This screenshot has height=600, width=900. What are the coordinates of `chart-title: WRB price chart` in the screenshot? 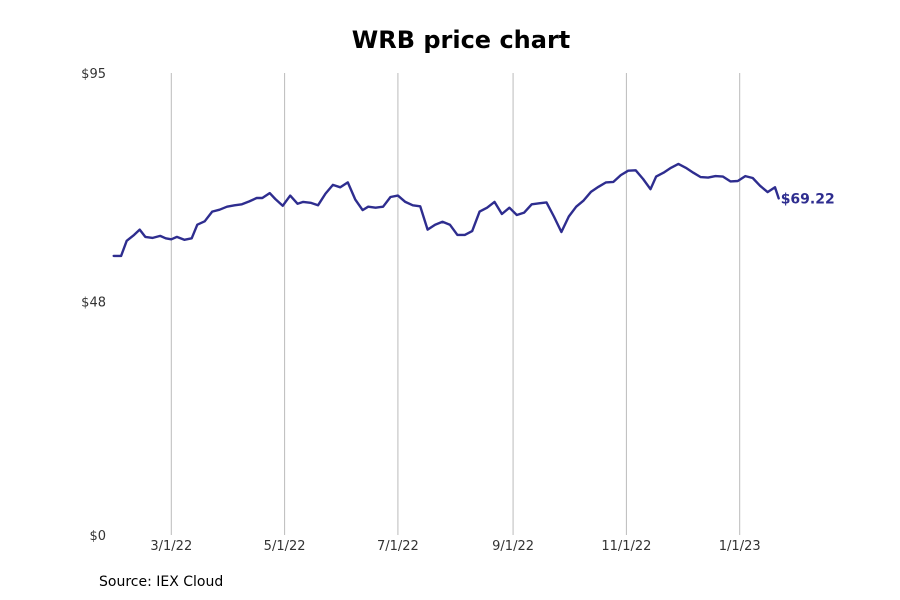 It's located at (461, 40).